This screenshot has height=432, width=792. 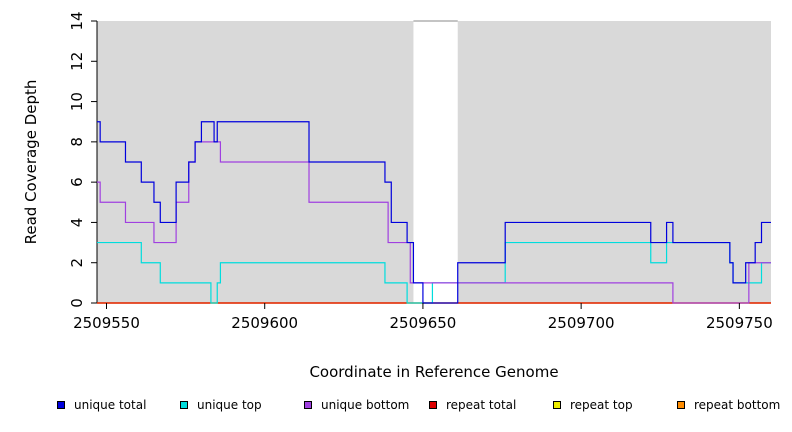 I want to click on y-axis-label: Read Coverage Depth, so click(x=31, y=162).